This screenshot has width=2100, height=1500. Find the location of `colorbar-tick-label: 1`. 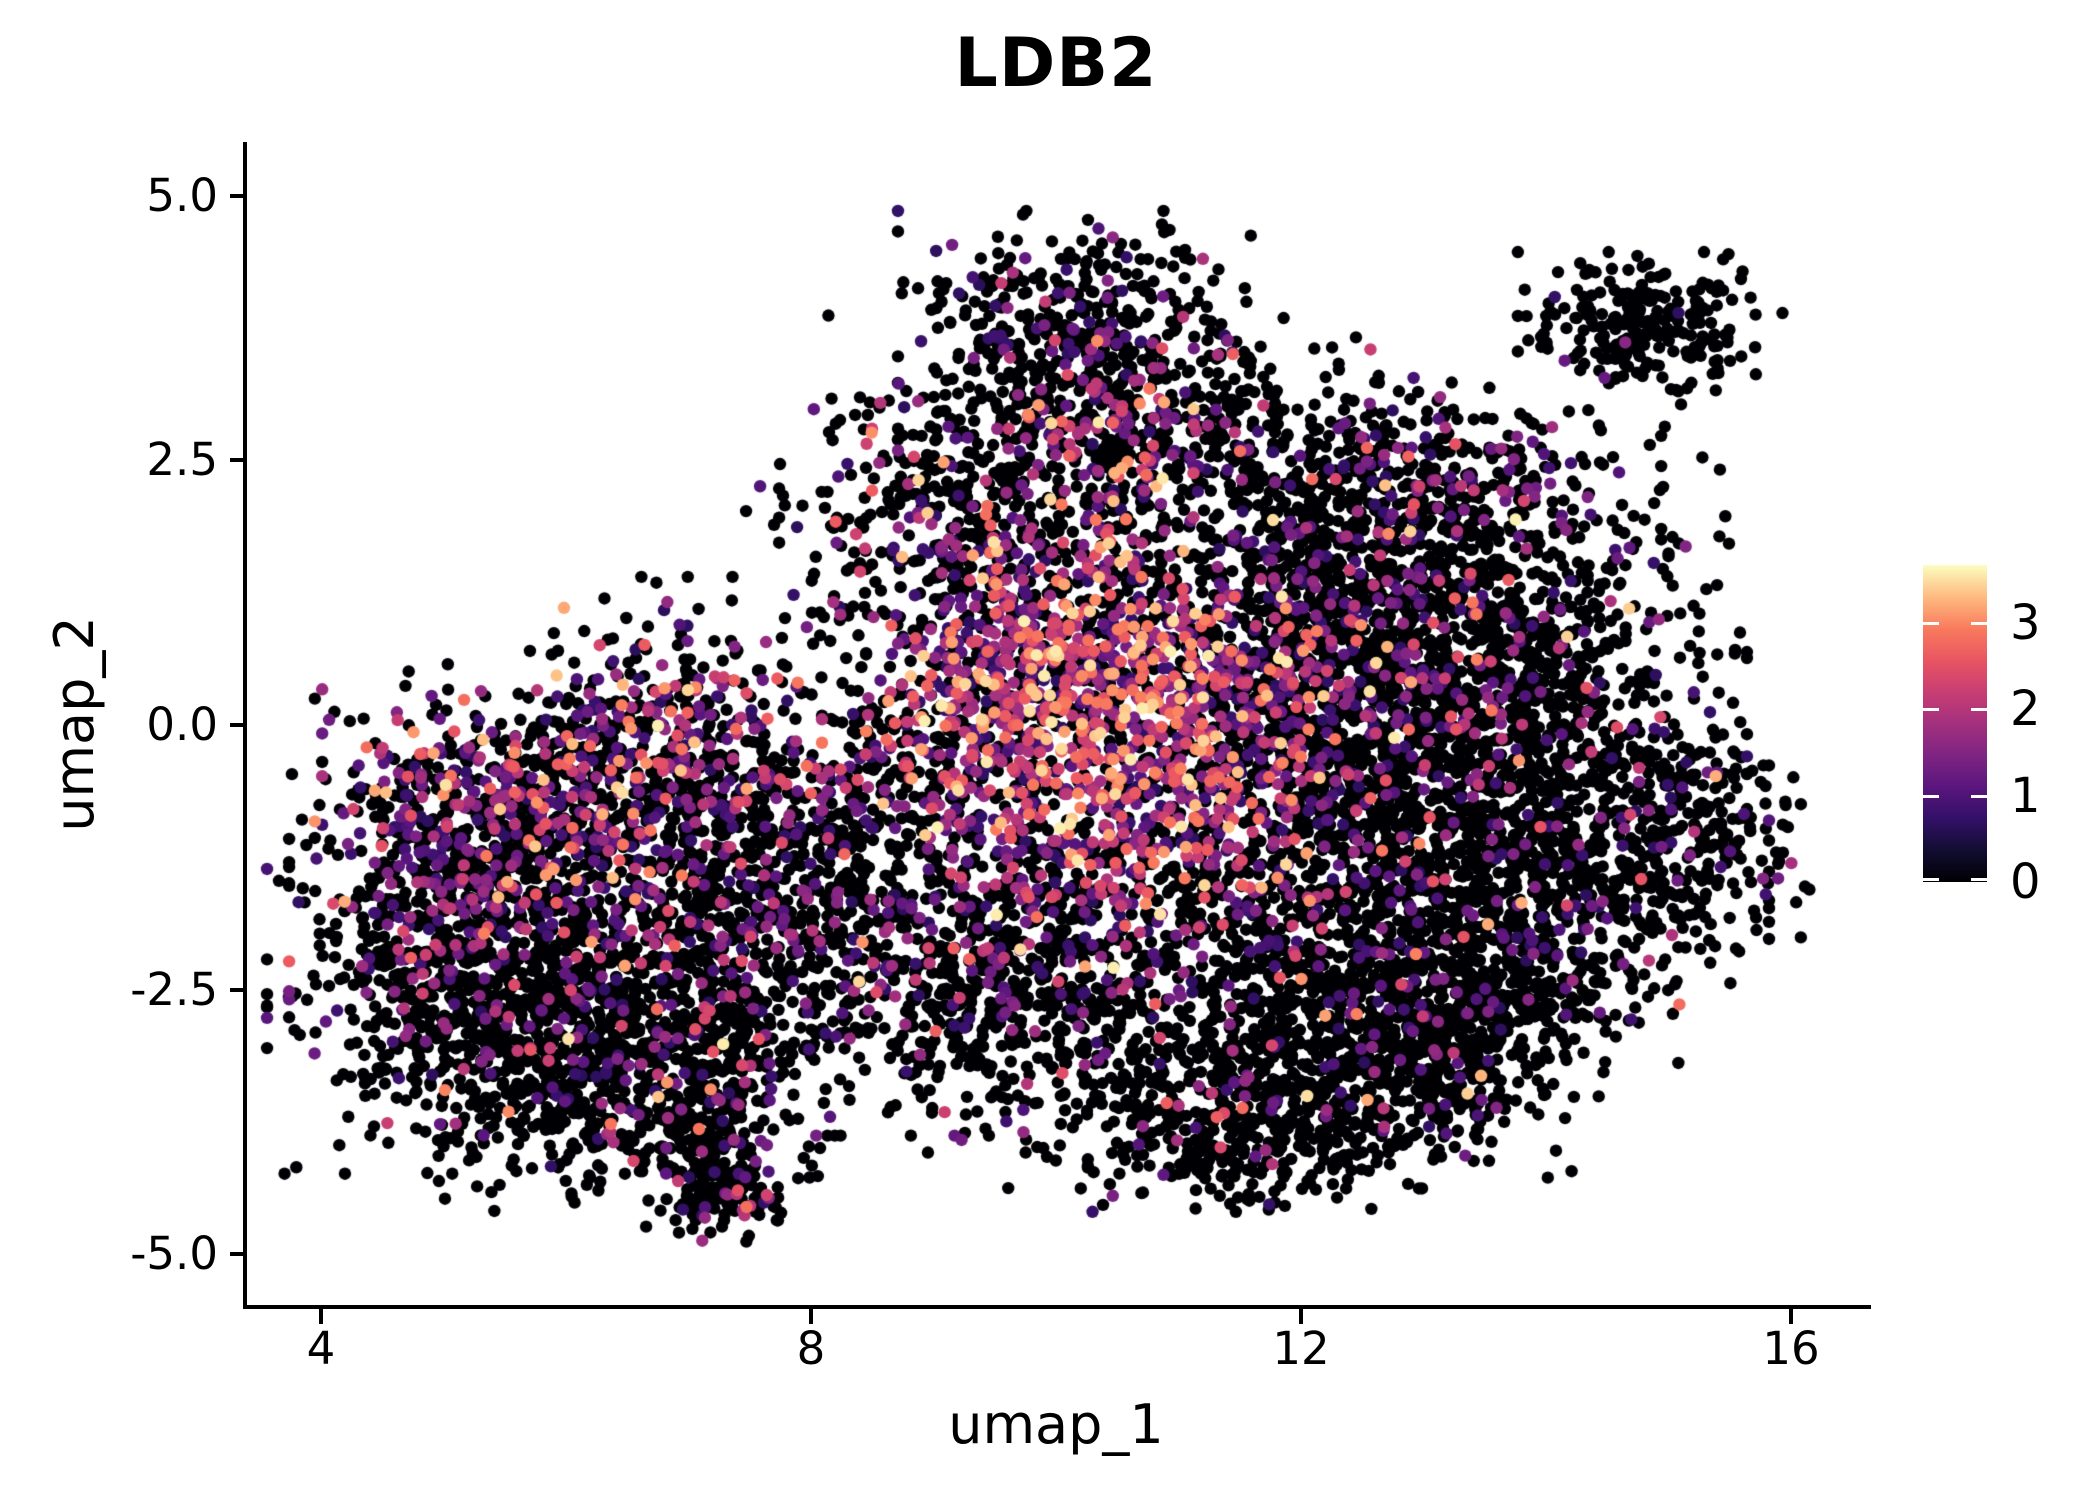

colorbar-tick-label: 1 is located at coordinates (2025, 795).